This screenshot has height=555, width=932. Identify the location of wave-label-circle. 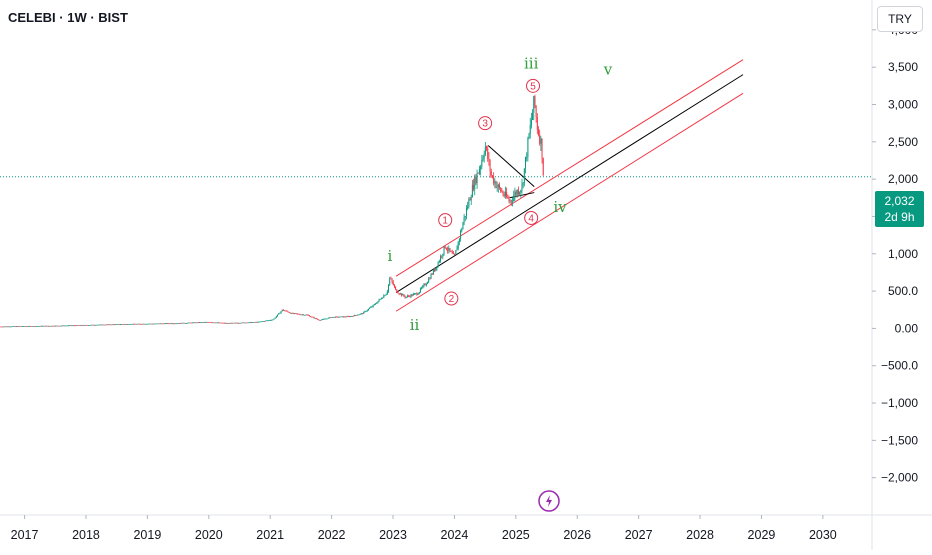
(445, 220).